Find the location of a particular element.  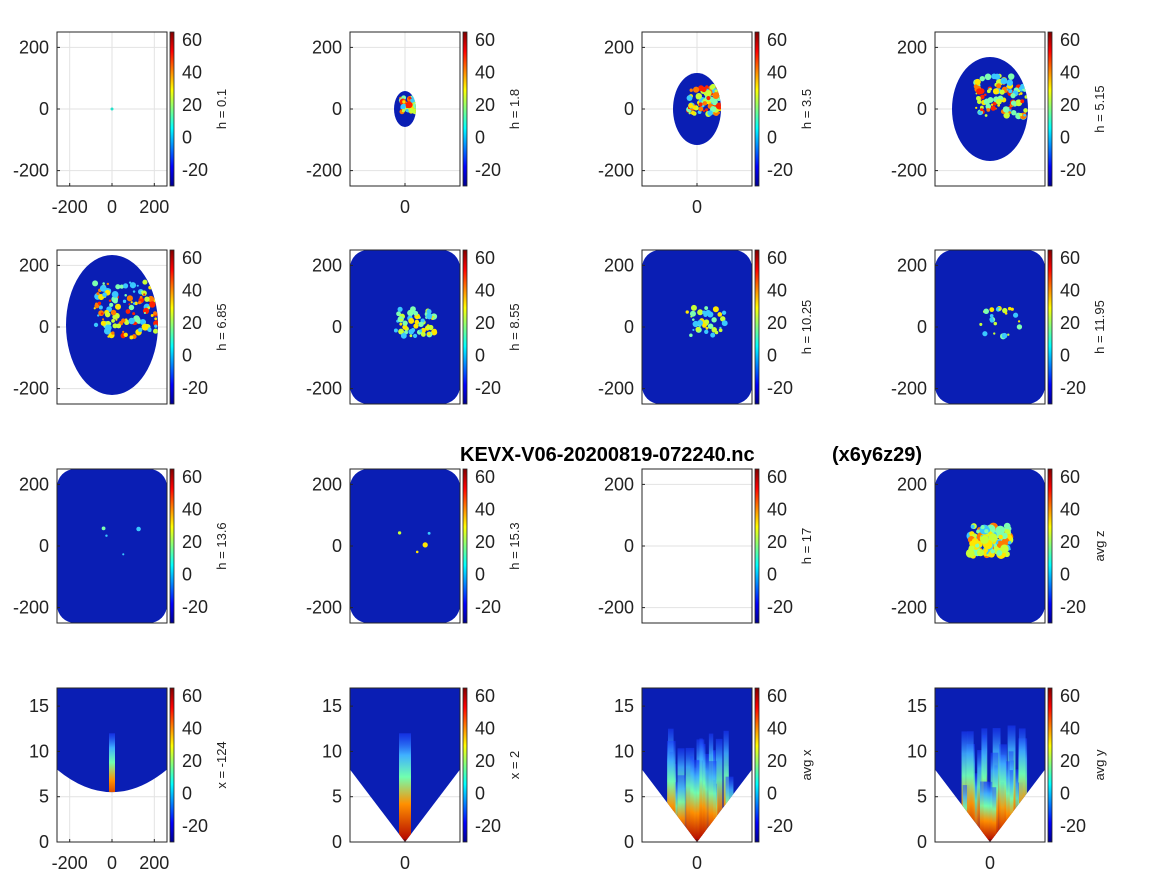

y-tick-label: 5 is located at coordinates (44, 797).